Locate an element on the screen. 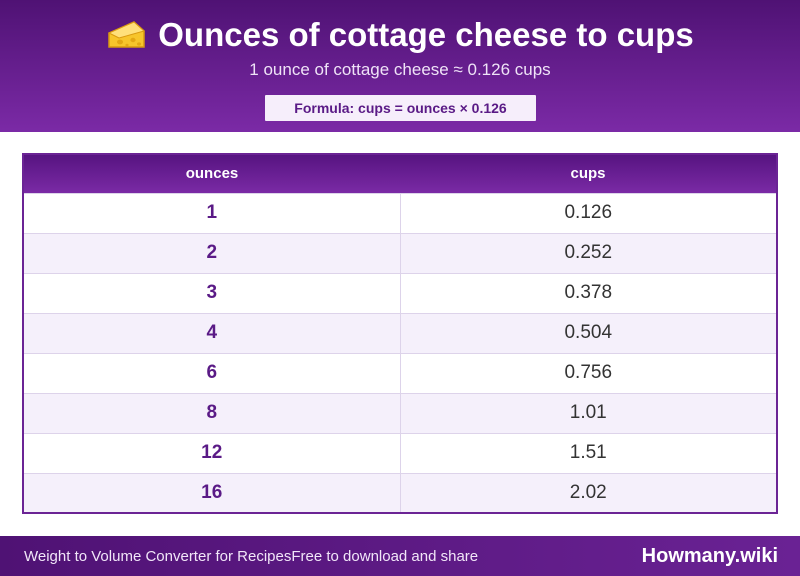  ounces-cell: 1 is located at coordinates (212, 212).